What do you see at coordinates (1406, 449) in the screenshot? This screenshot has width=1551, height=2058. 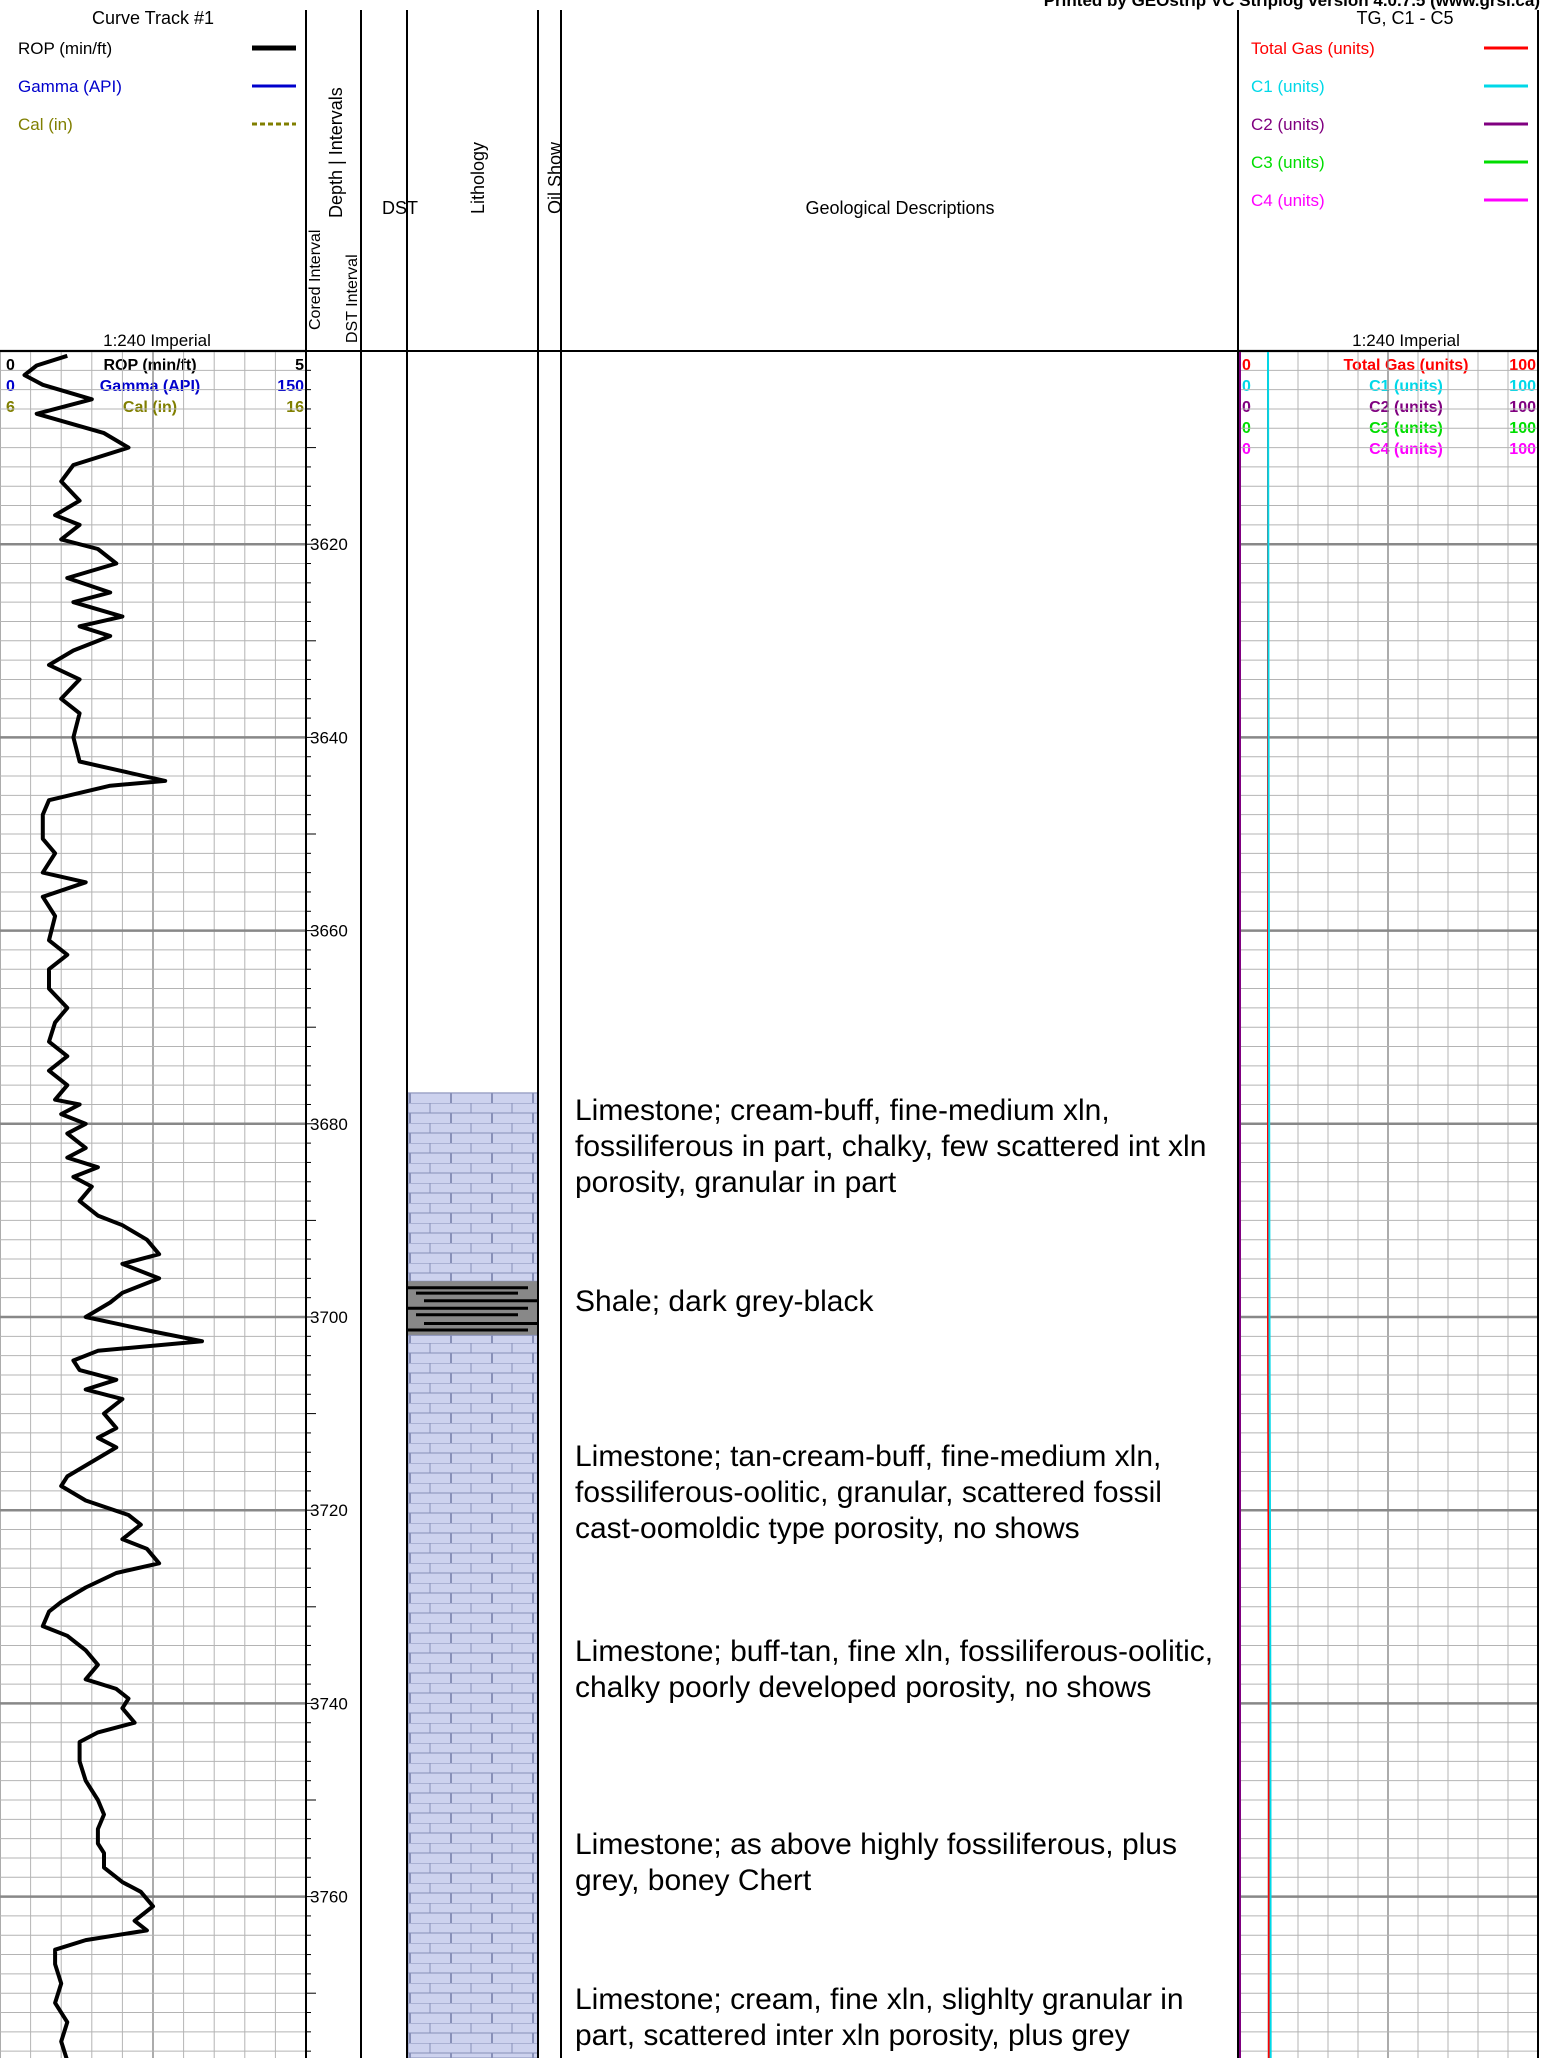 I see `scale-name: C4 (units)` at bounding box center [1406, 449].